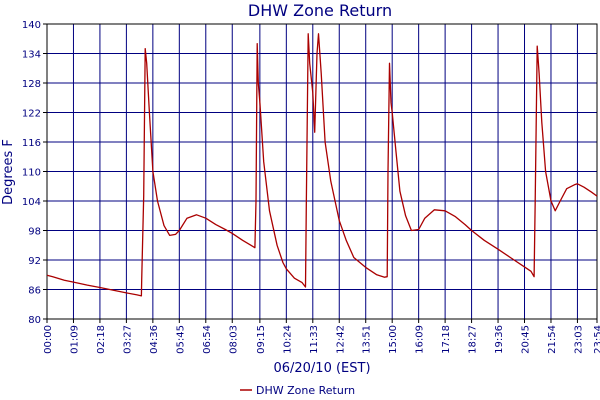 The image size is (600, 400). I want to click on x-tick-label: 23:03, so click(578, 339).